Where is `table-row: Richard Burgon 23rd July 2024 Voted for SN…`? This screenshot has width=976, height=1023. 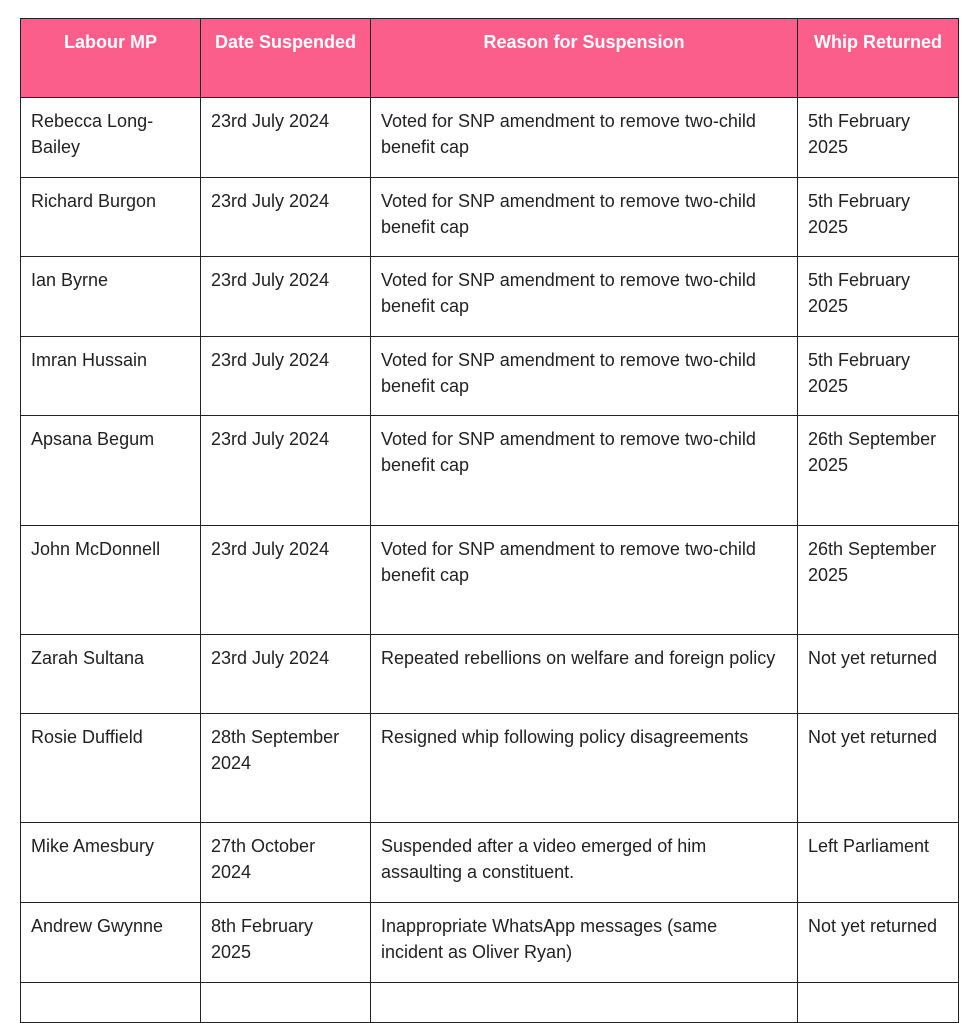
table-row: Richard Burgon 23rd July 2024 Voted for SN… is located at coordinates (489, 217).